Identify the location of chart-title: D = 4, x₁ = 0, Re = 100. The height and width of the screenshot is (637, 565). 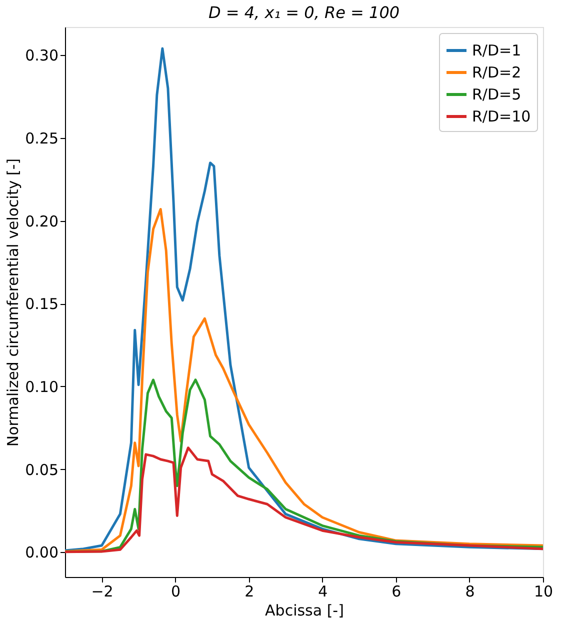
(304, 12).